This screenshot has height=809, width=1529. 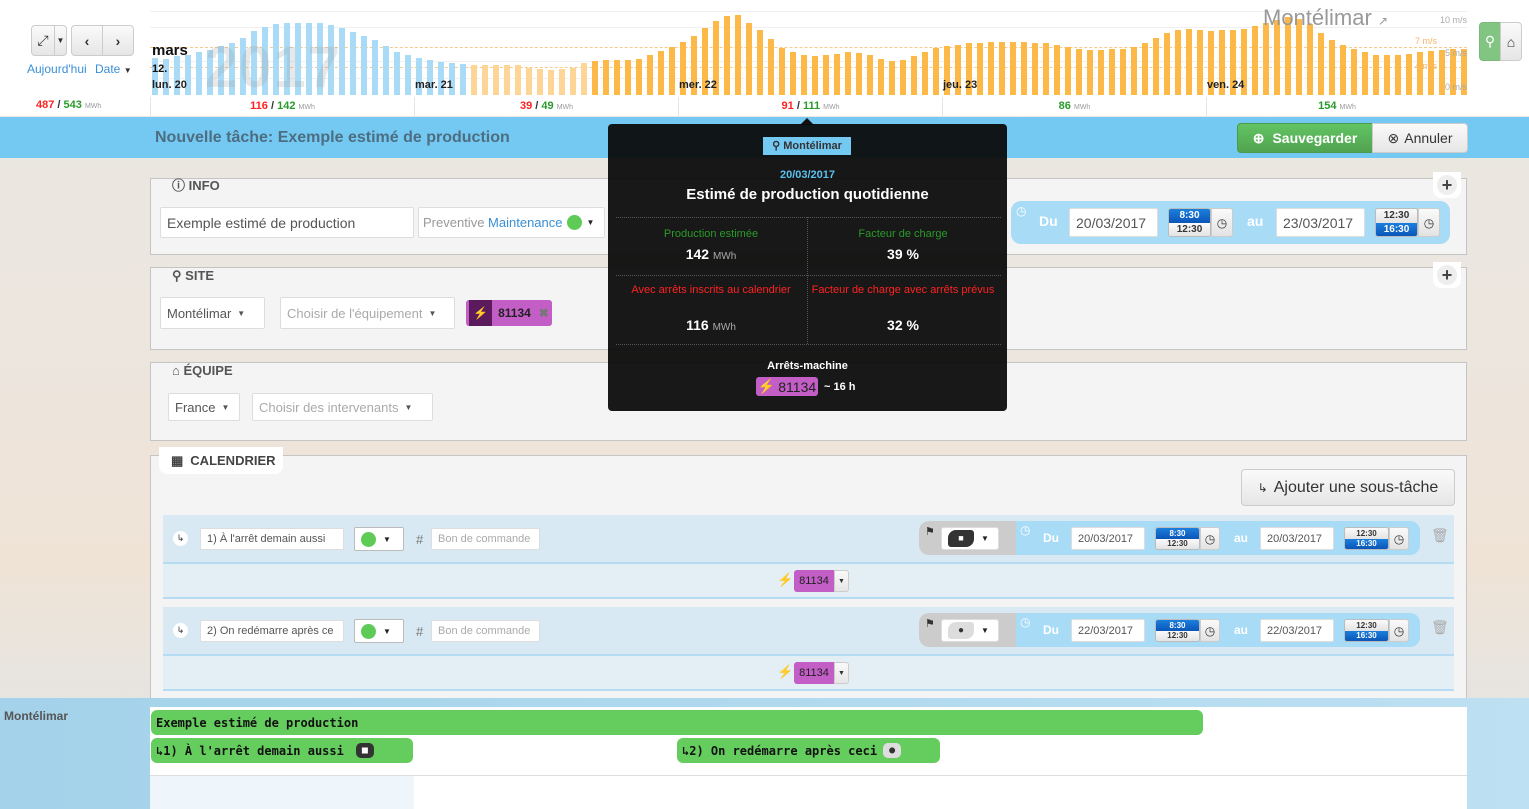 I want to click on equipment-tag: 81134, so click(x=814, y=673).